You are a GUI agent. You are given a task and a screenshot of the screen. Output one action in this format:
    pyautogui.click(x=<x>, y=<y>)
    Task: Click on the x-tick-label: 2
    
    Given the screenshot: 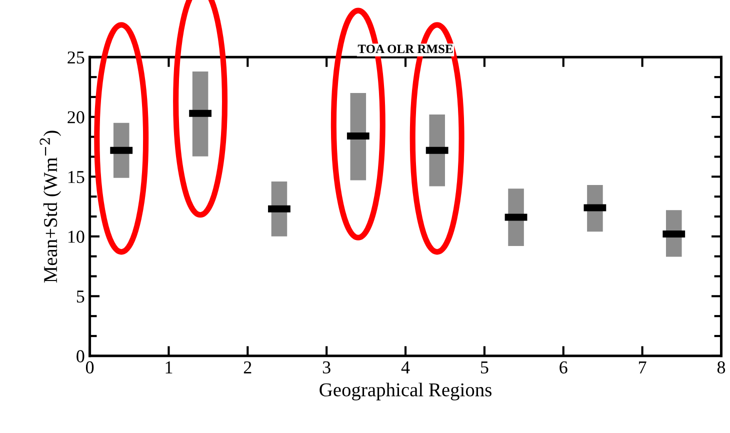 What is the action you would take?
    pyautogui.click(x=248, y=367)
    